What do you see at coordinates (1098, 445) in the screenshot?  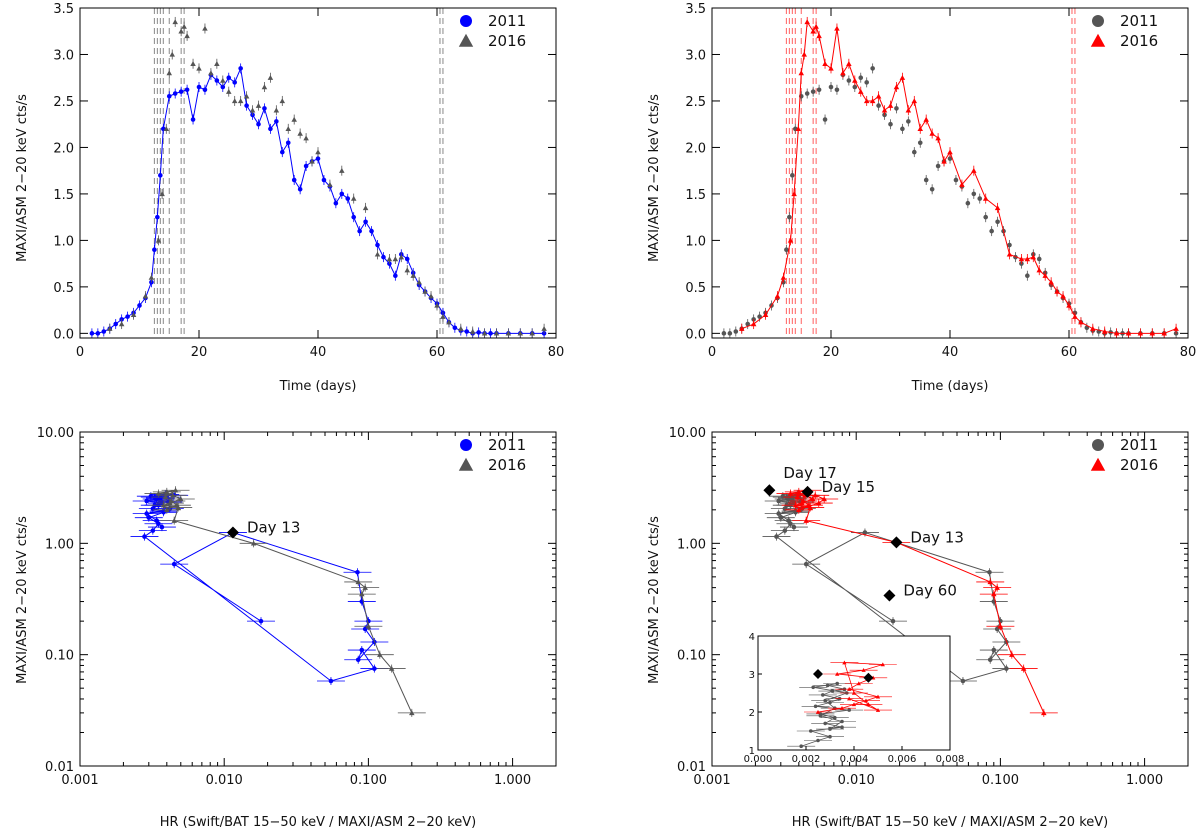 I see `panel-3-legend-marker` at bounding box center [1098, 445].